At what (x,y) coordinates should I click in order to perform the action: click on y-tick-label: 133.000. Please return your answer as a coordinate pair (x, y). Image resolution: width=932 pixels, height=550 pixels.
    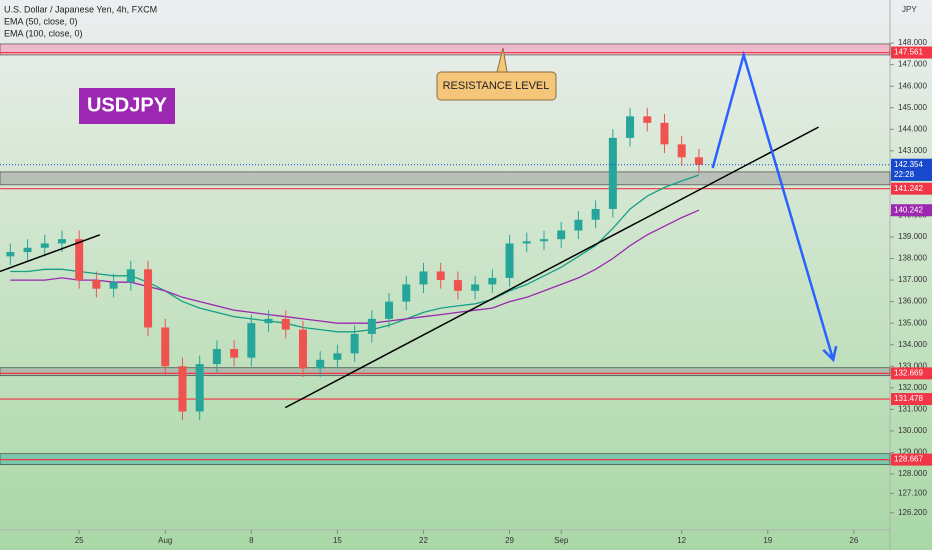
    Looking at the image, I should click on (912, 365).